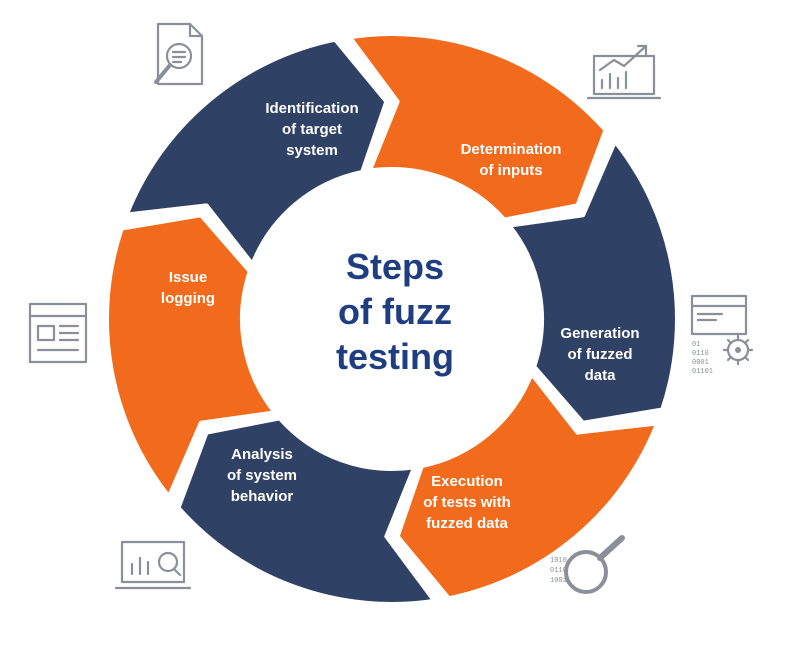 Image resolution: width=800 pixels, height=646 pixels. Describe the element at coordinates (188, 277) in the screenshot. I see `step-6-line-1: Issue` at that location.